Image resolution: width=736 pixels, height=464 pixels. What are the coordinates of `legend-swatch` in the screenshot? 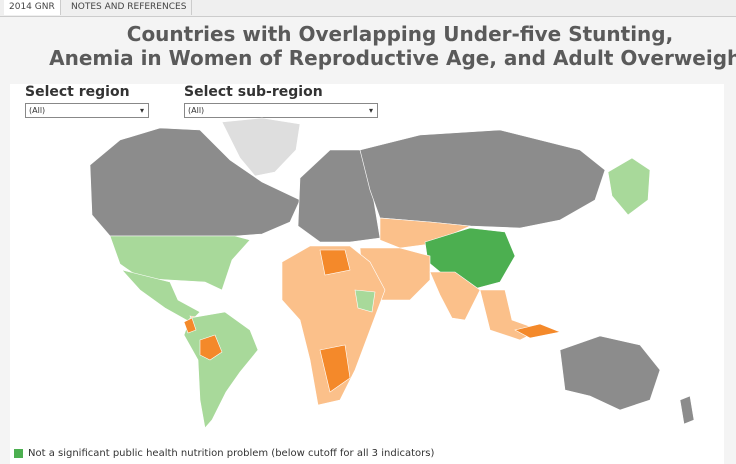 It's located at (18, 453).